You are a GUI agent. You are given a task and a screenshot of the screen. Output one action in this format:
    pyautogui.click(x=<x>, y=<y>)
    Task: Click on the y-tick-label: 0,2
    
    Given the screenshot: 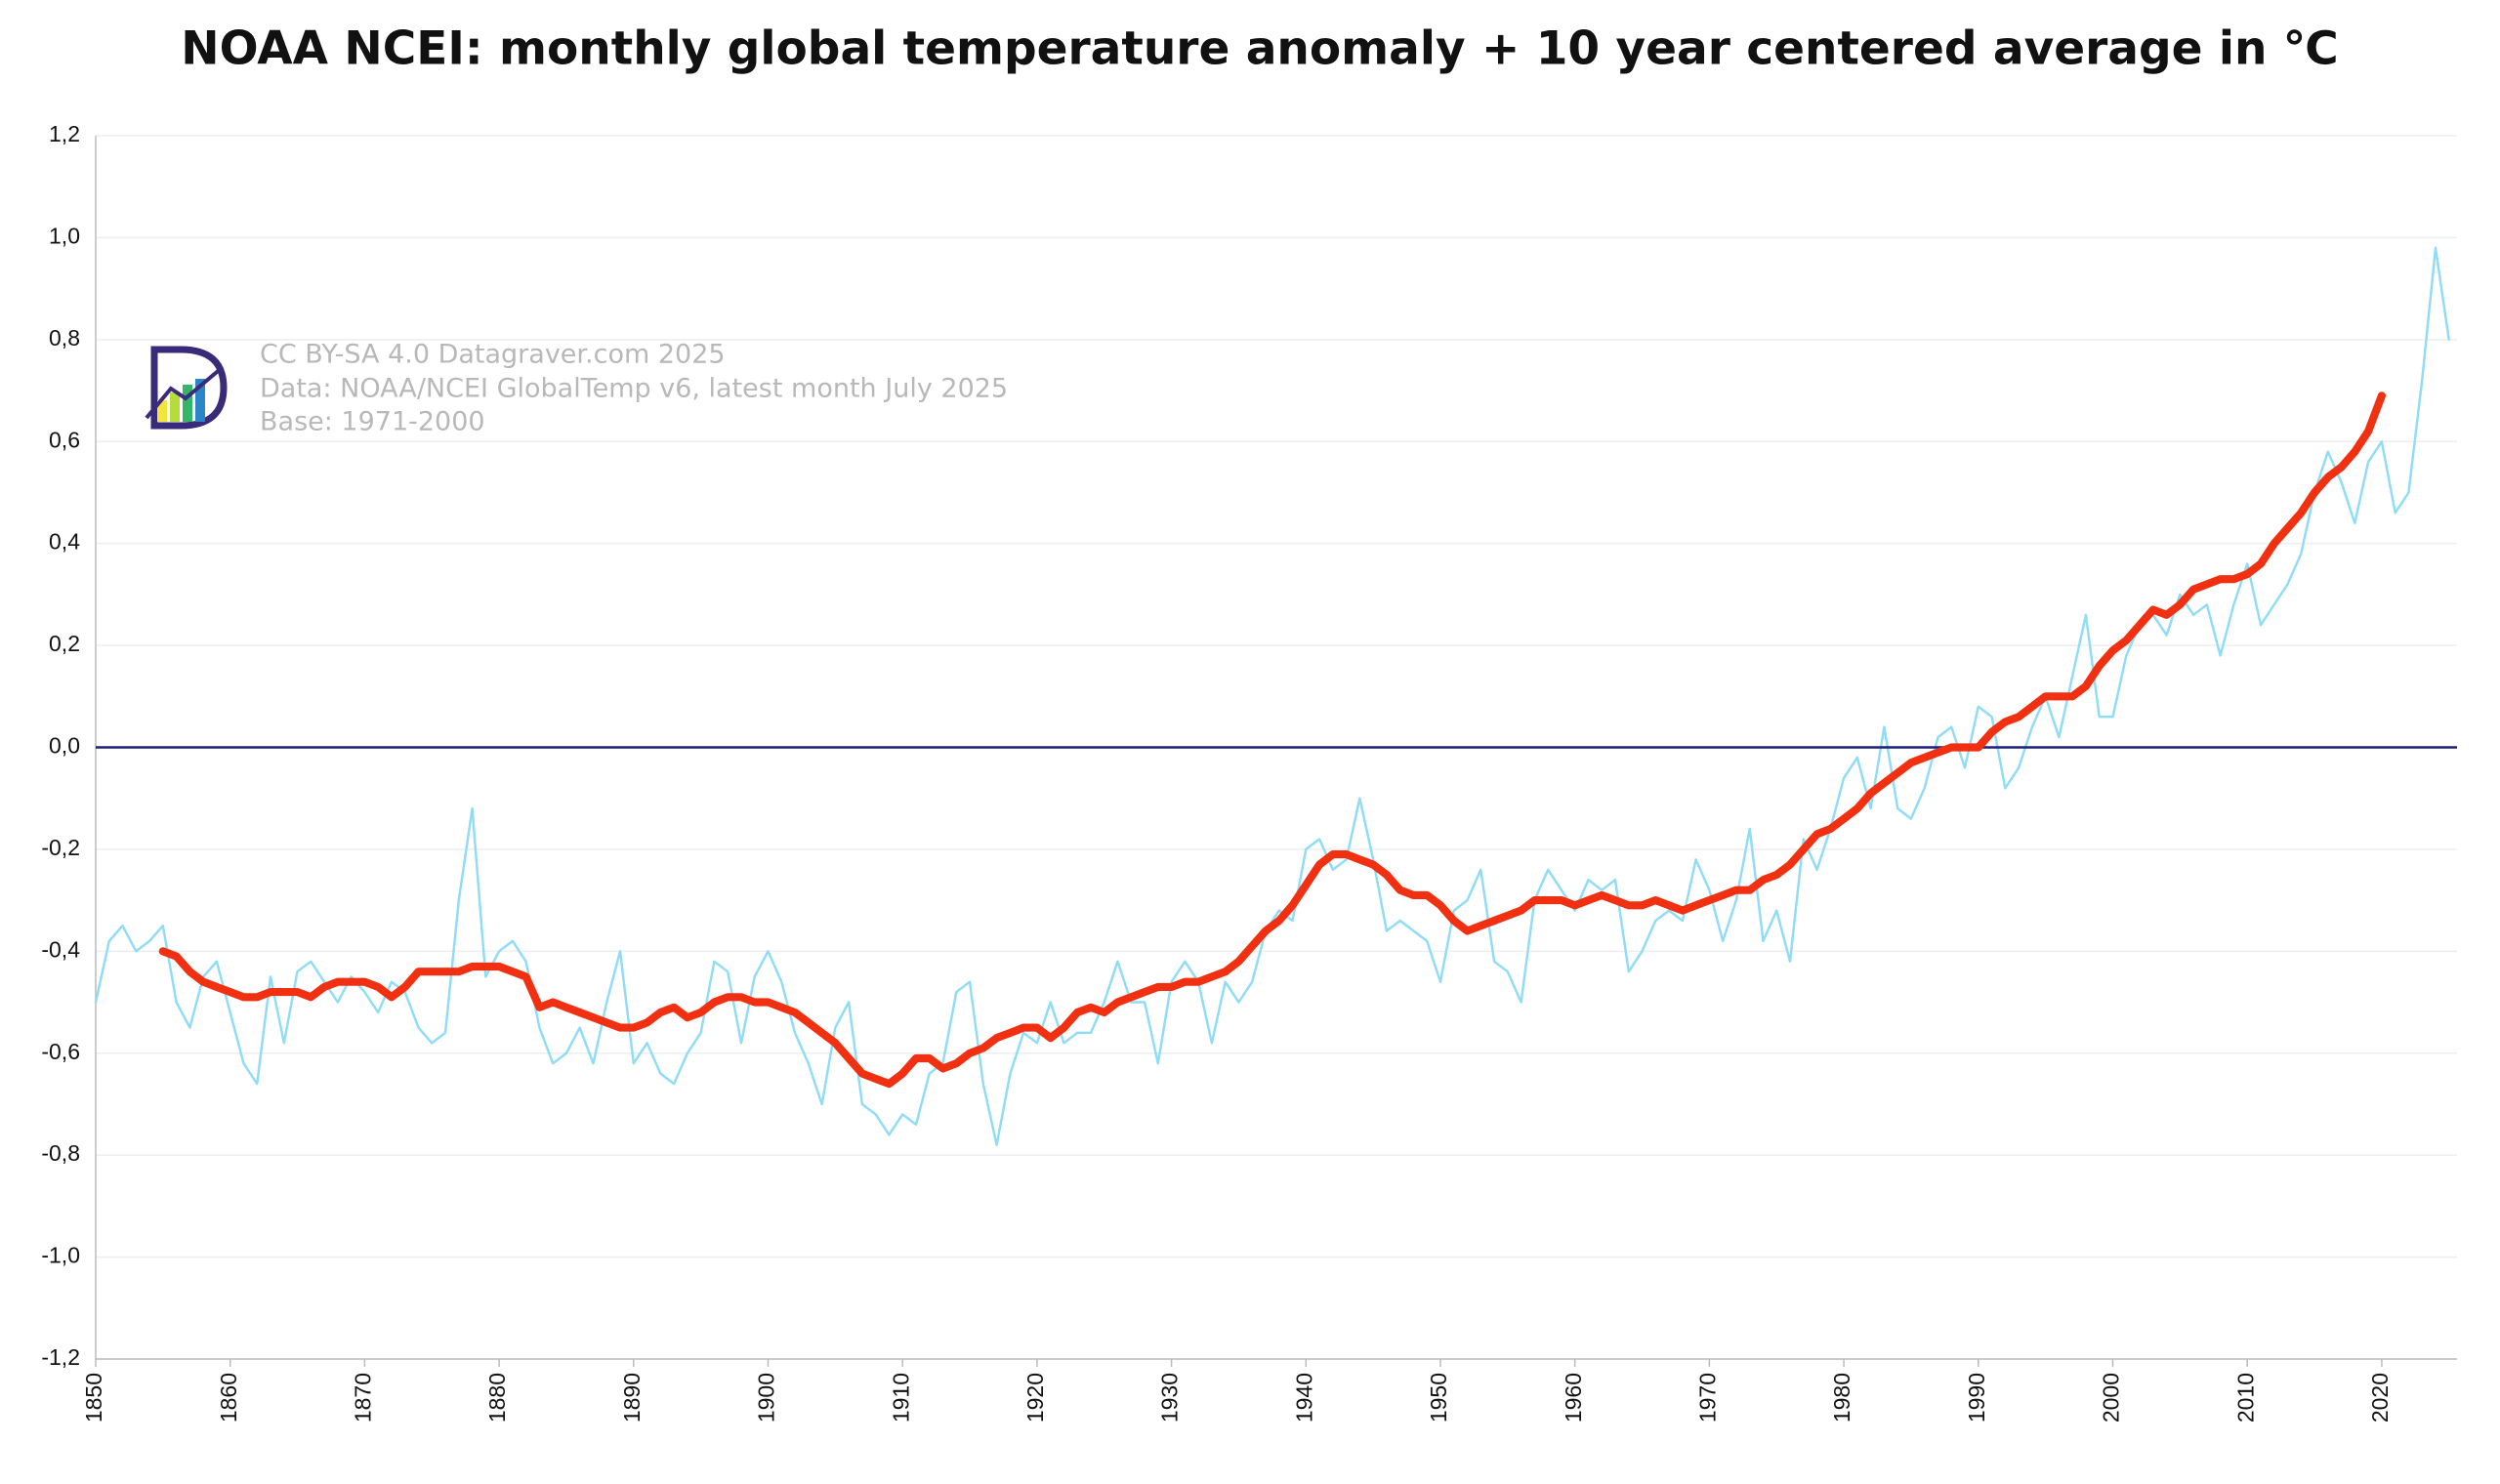 What is the action you would take?
    pyautogui.click(x=64, y=644)
    